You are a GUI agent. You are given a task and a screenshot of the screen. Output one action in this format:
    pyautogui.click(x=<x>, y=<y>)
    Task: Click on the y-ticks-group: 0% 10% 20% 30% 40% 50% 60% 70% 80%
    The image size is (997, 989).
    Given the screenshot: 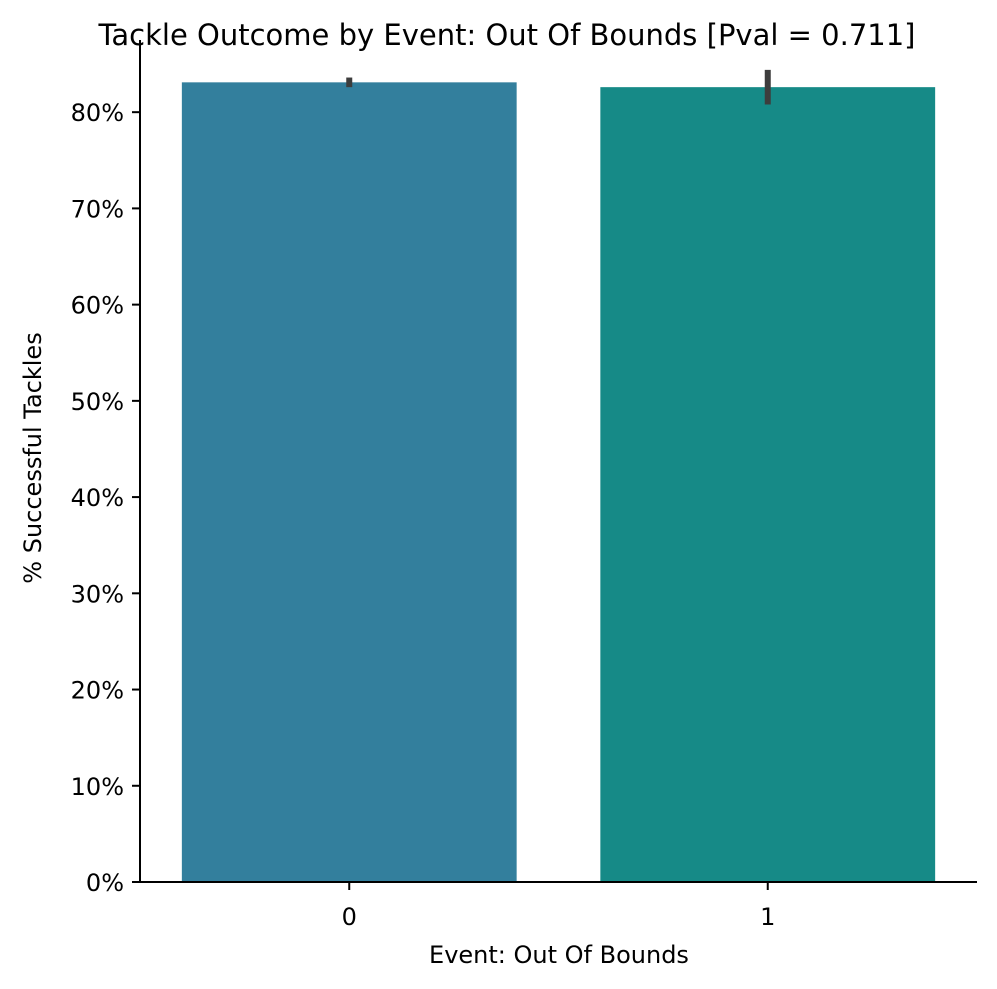 What is the action you would take?
    pyautogui.click(x=105, y=498)
    